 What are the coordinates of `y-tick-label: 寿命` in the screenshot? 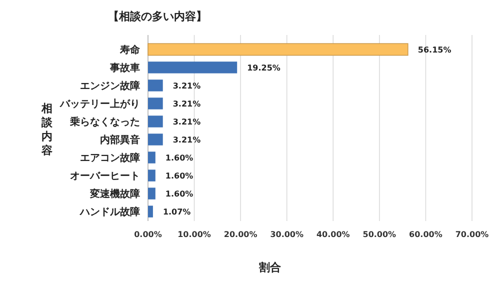 It's located at (130, 50).